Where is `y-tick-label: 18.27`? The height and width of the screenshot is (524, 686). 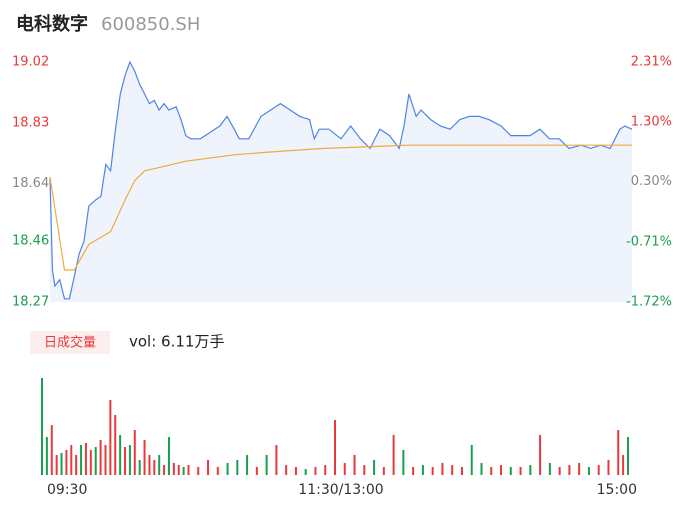 y-tick-label: 18.27 is located at coordinates (30, 302).